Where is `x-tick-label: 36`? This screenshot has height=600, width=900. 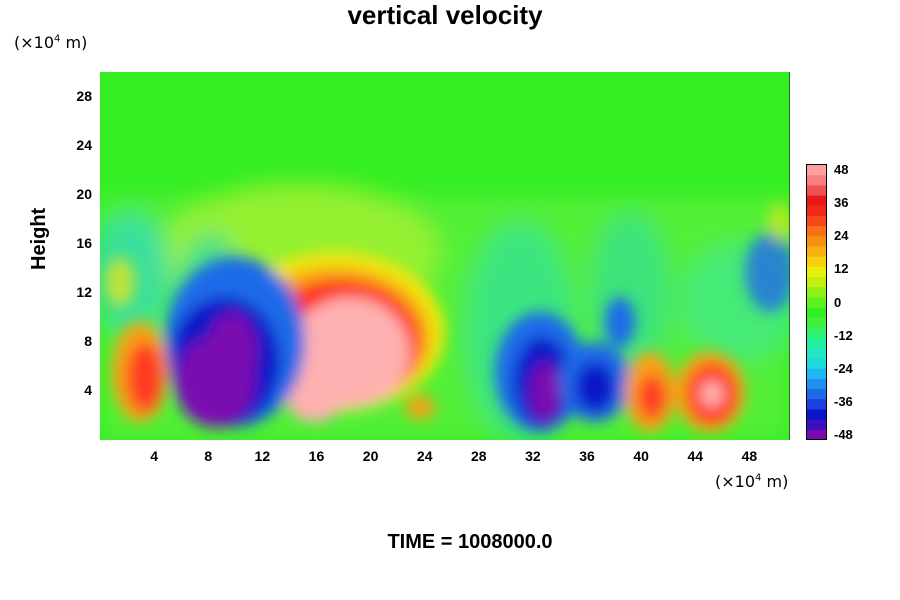 x-tick-label: 36 is located at coordinates (587, 456).